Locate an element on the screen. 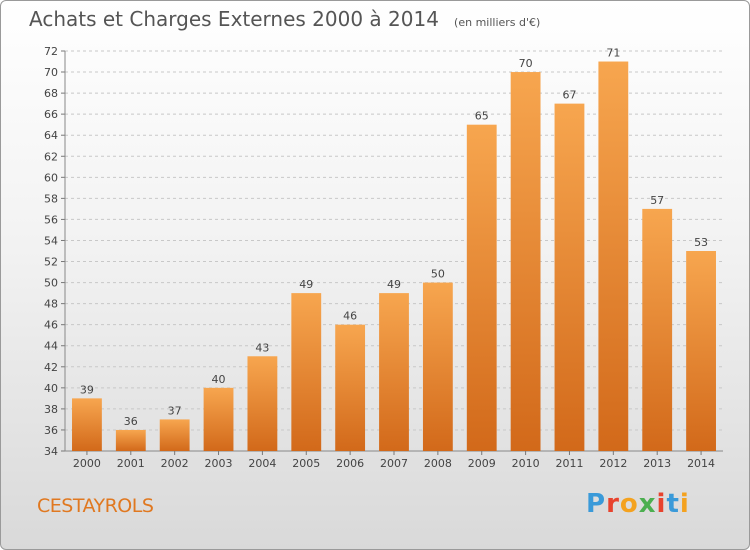 The image size is (750, 550). y-tick-label: 38 is located at coordinates (51, 409).